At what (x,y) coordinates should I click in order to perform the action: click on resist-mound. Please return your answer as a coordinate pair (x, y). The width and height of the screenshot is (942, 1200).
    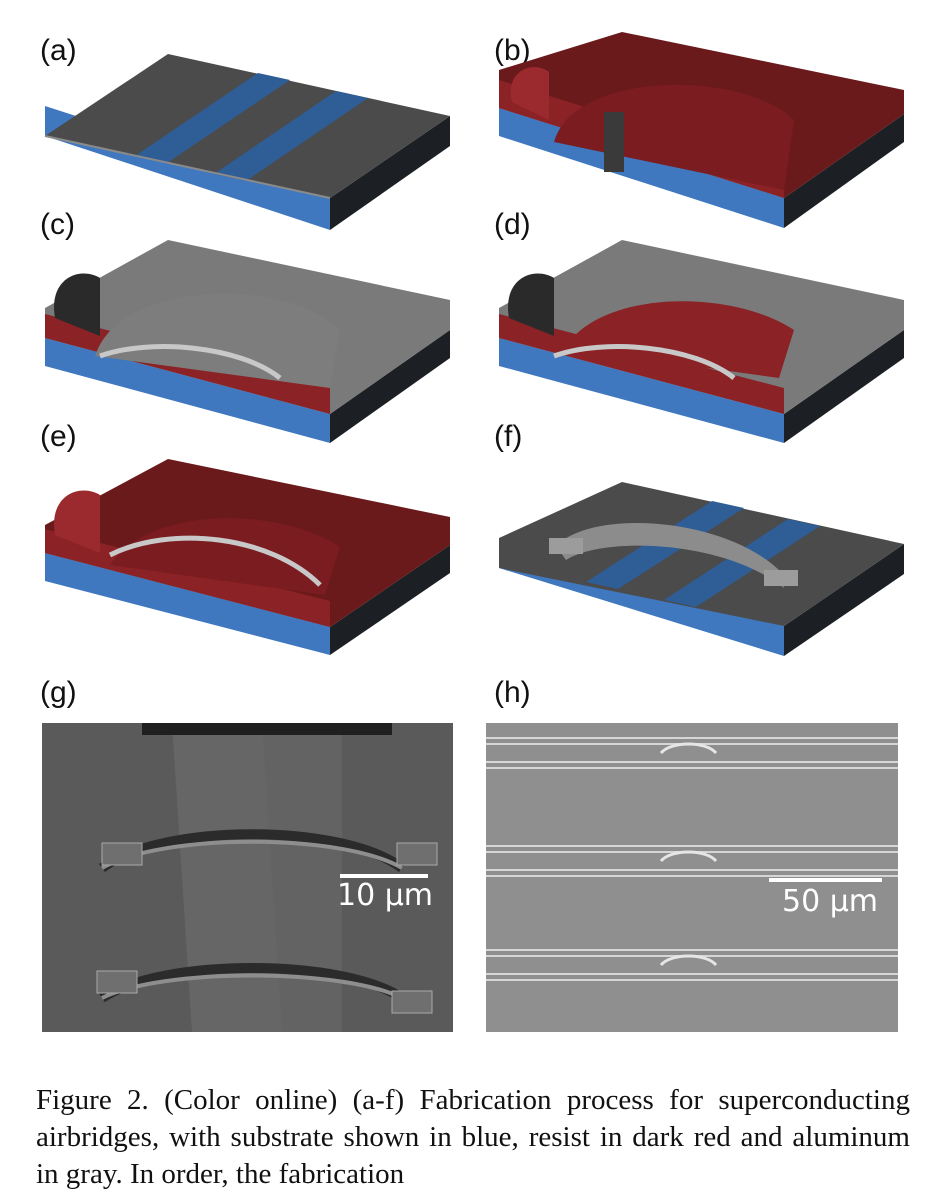
    Looking at the image, I should click on (674, 137).